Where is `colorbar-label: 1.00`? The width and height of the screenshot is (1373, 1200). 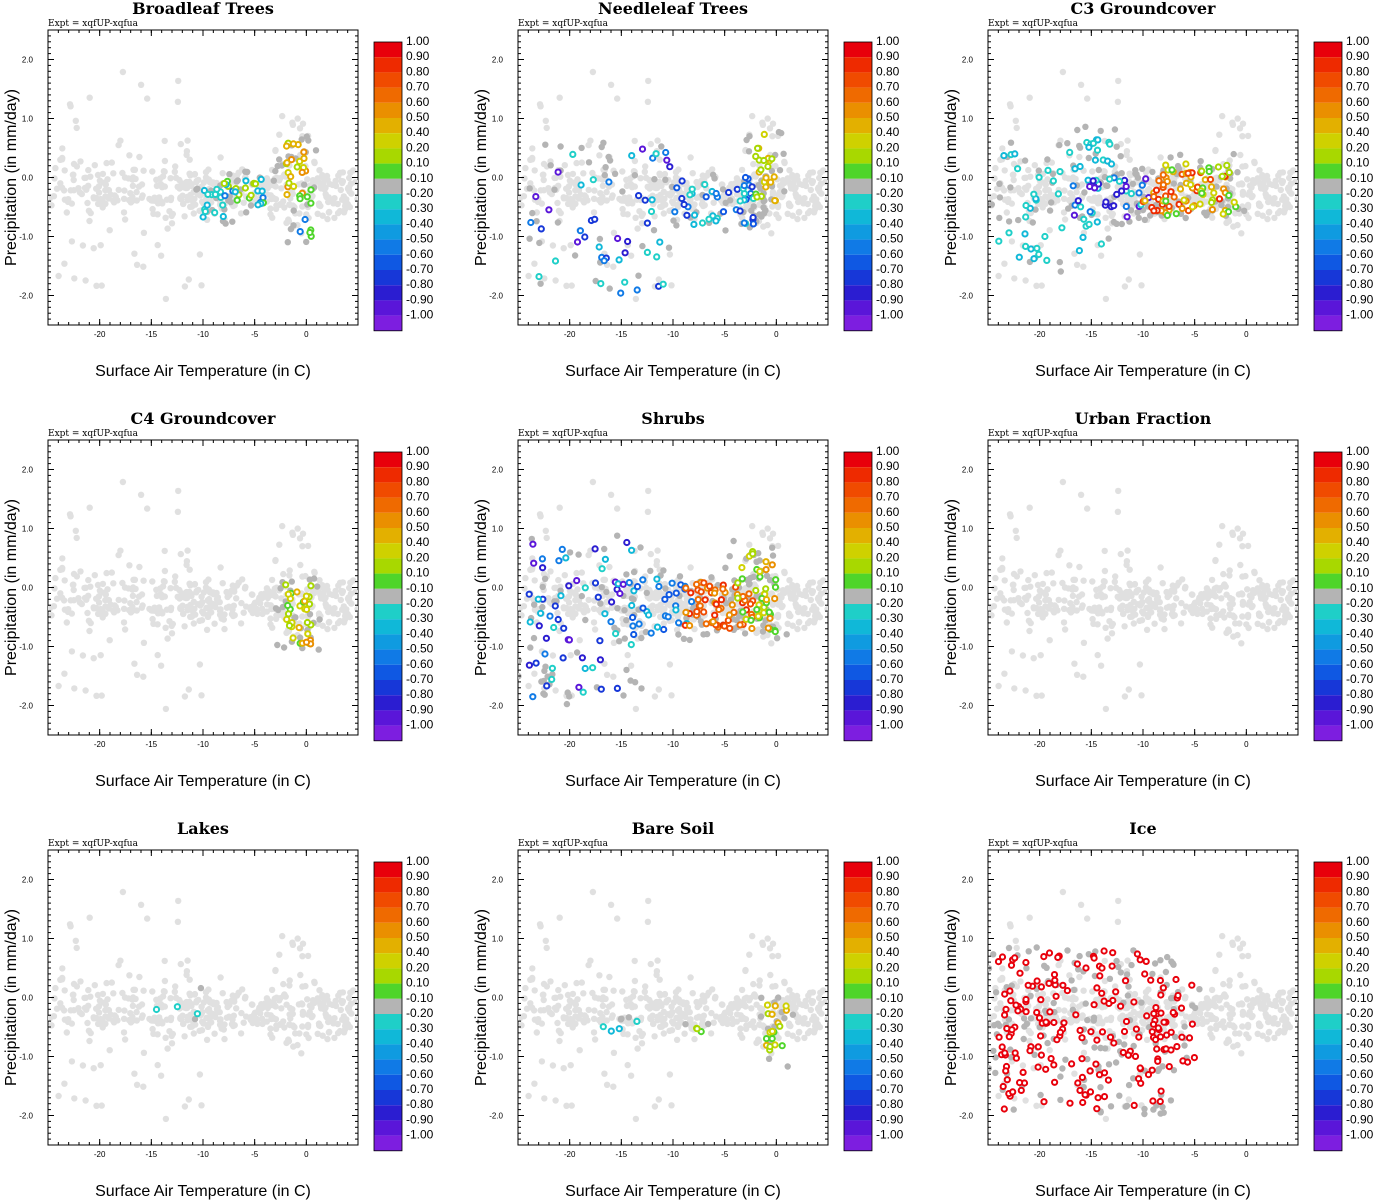 colorbar-label: 1.00 is located at coordinates (1358, 41).